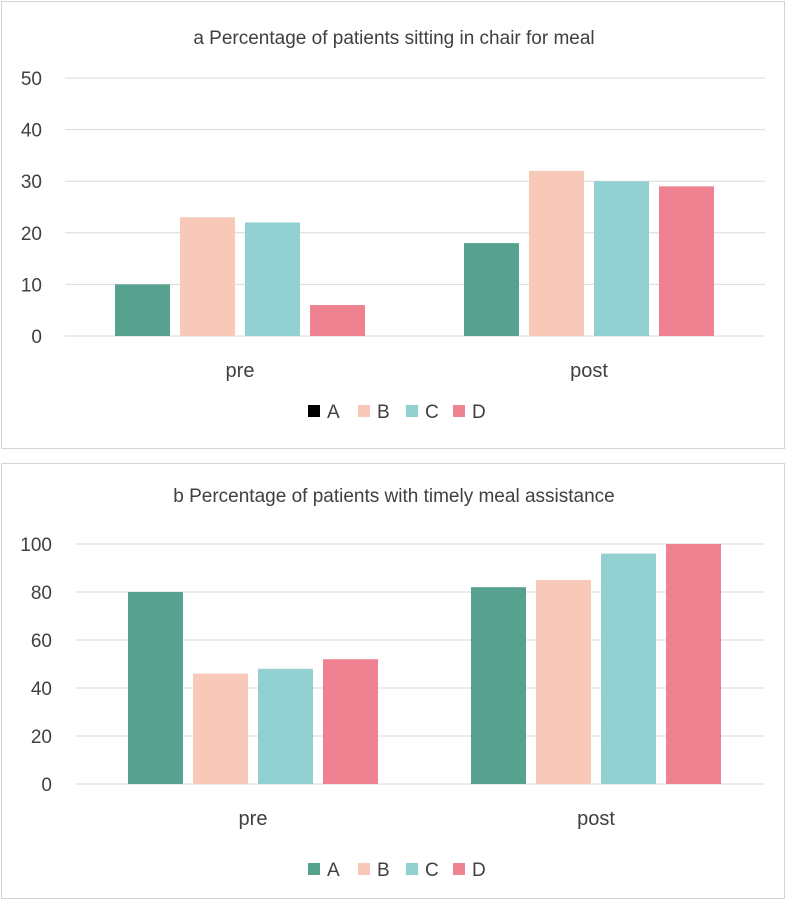 This screenshot has width=787, height=901. I want to click on chart-a-legend-label-c: C, so click(432, 412).